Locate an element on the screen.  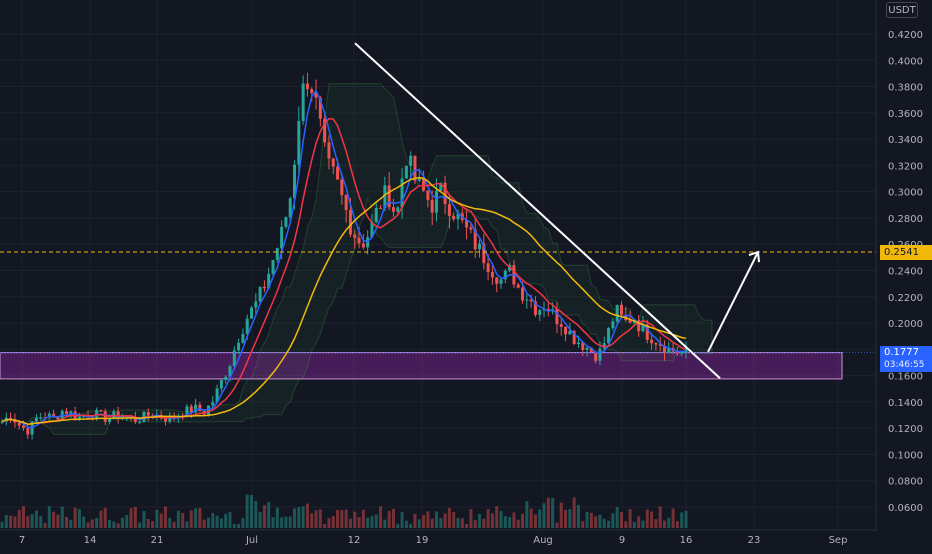
support-zone is located at coordinates (421, 366).